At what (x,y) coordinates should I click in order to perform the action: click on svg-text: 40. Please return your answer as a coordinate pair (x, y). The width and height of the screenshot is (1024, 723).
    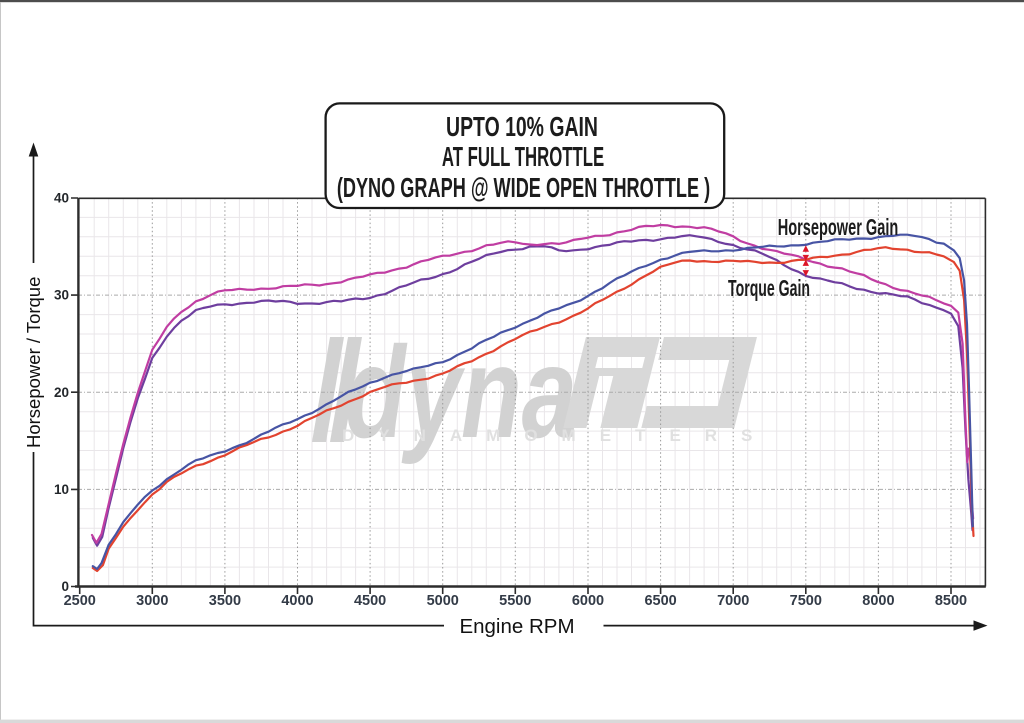
    Looking at the image, I should click on (61, 198).